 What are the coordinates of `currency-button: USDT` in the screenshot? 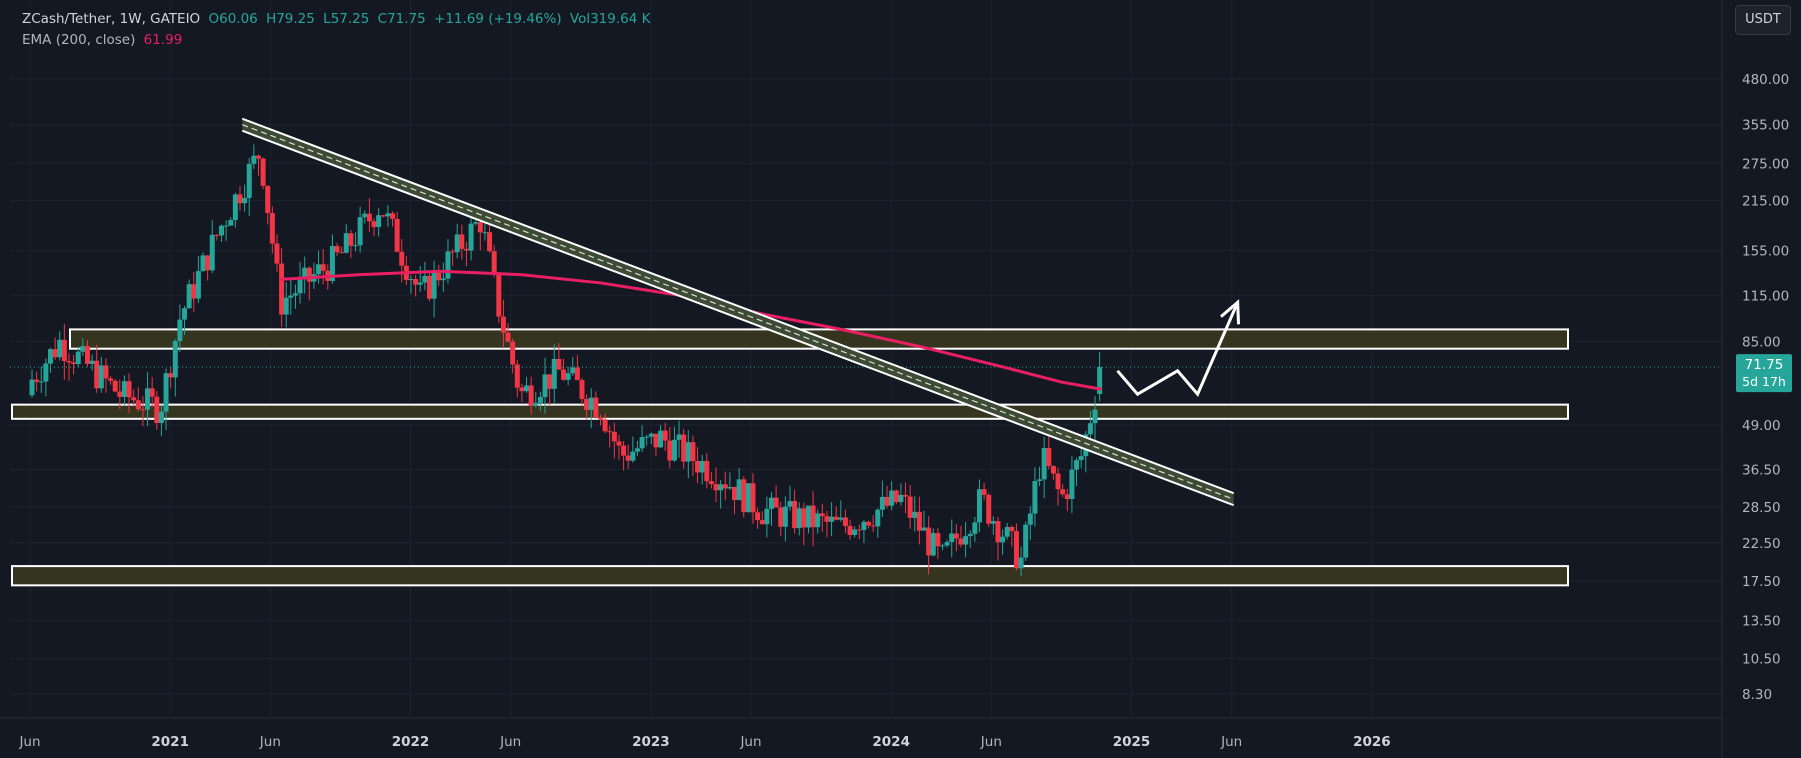 It's located at (1763, 20).